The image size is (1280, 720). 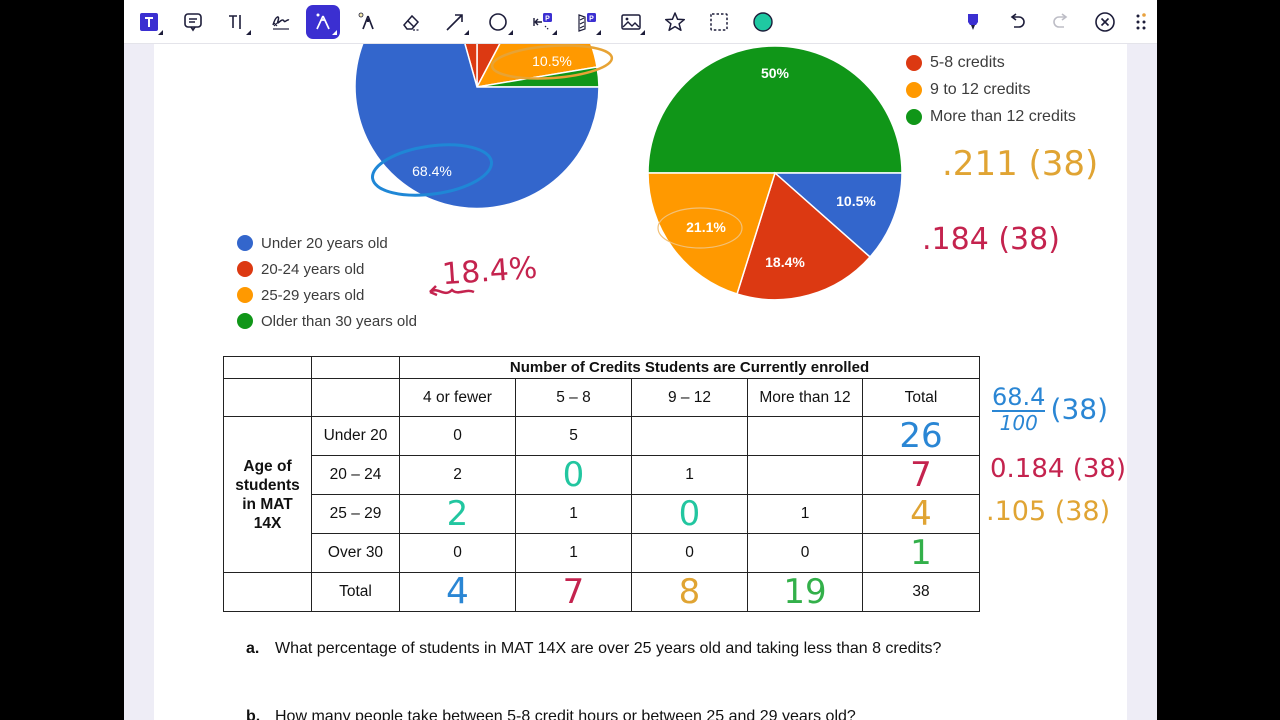 What do you see at coordinates (921, 436) in the screenshot?
I see `table-cell-ink: 26` at bounding box center [921, 436].